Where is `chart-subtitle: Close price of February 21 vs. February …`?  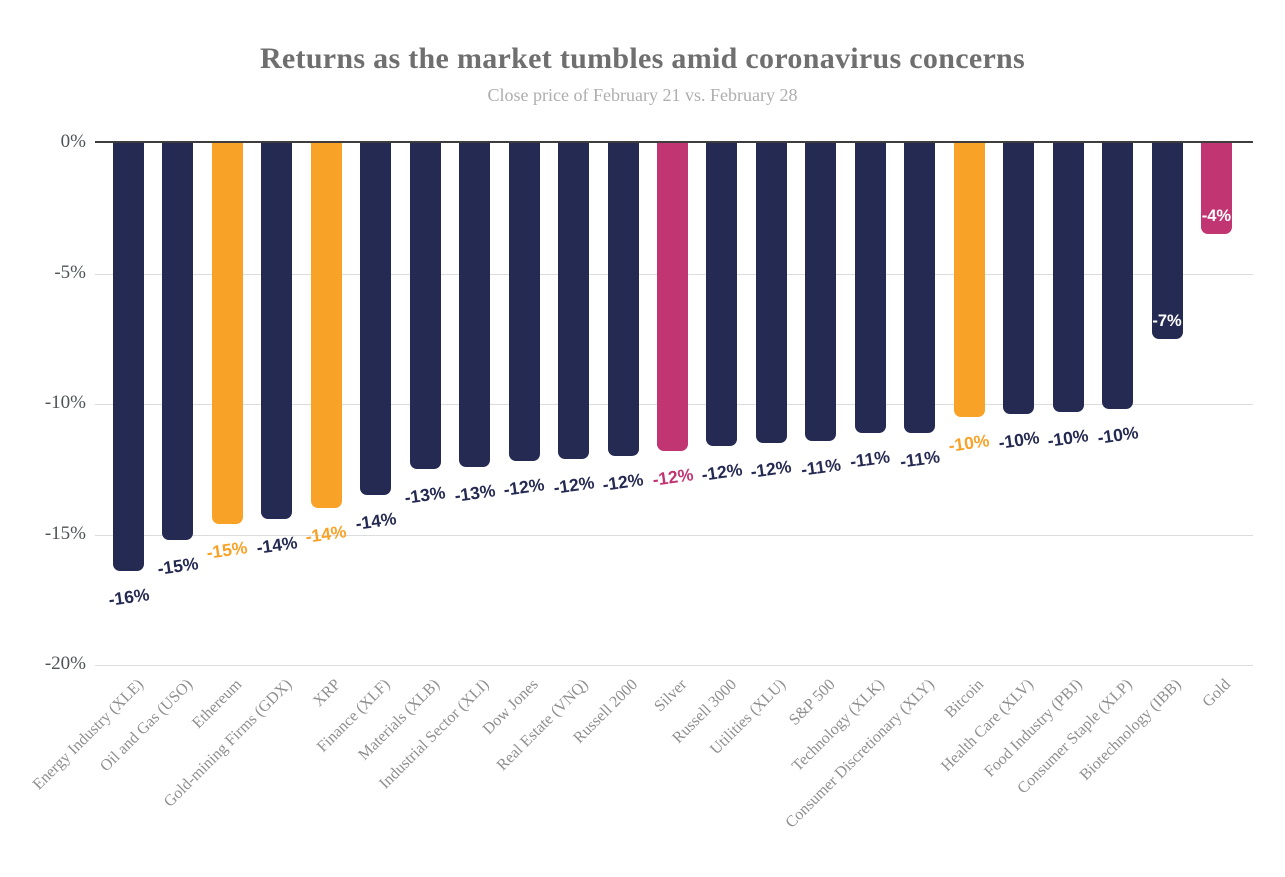 chart-subtitle: Close price of February 21 vs. February … is located at coordinates (642, 95).